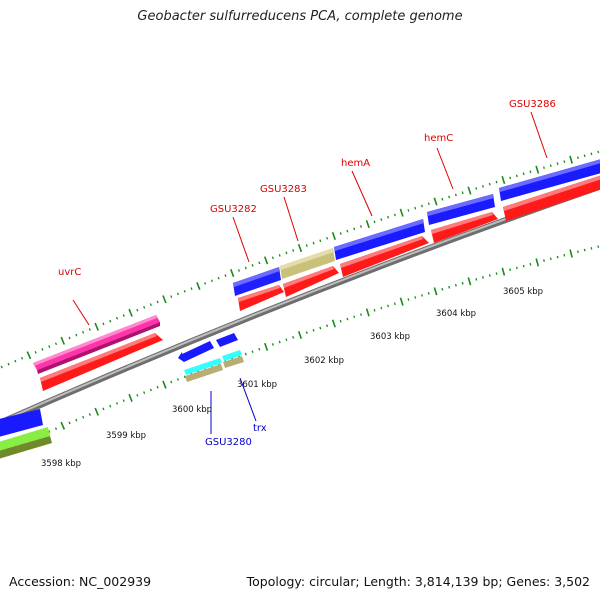 Image resolution: width=600 pixels, height=600 pixels. I want to click on gene-gsu3282-forward, so click(257, 281).